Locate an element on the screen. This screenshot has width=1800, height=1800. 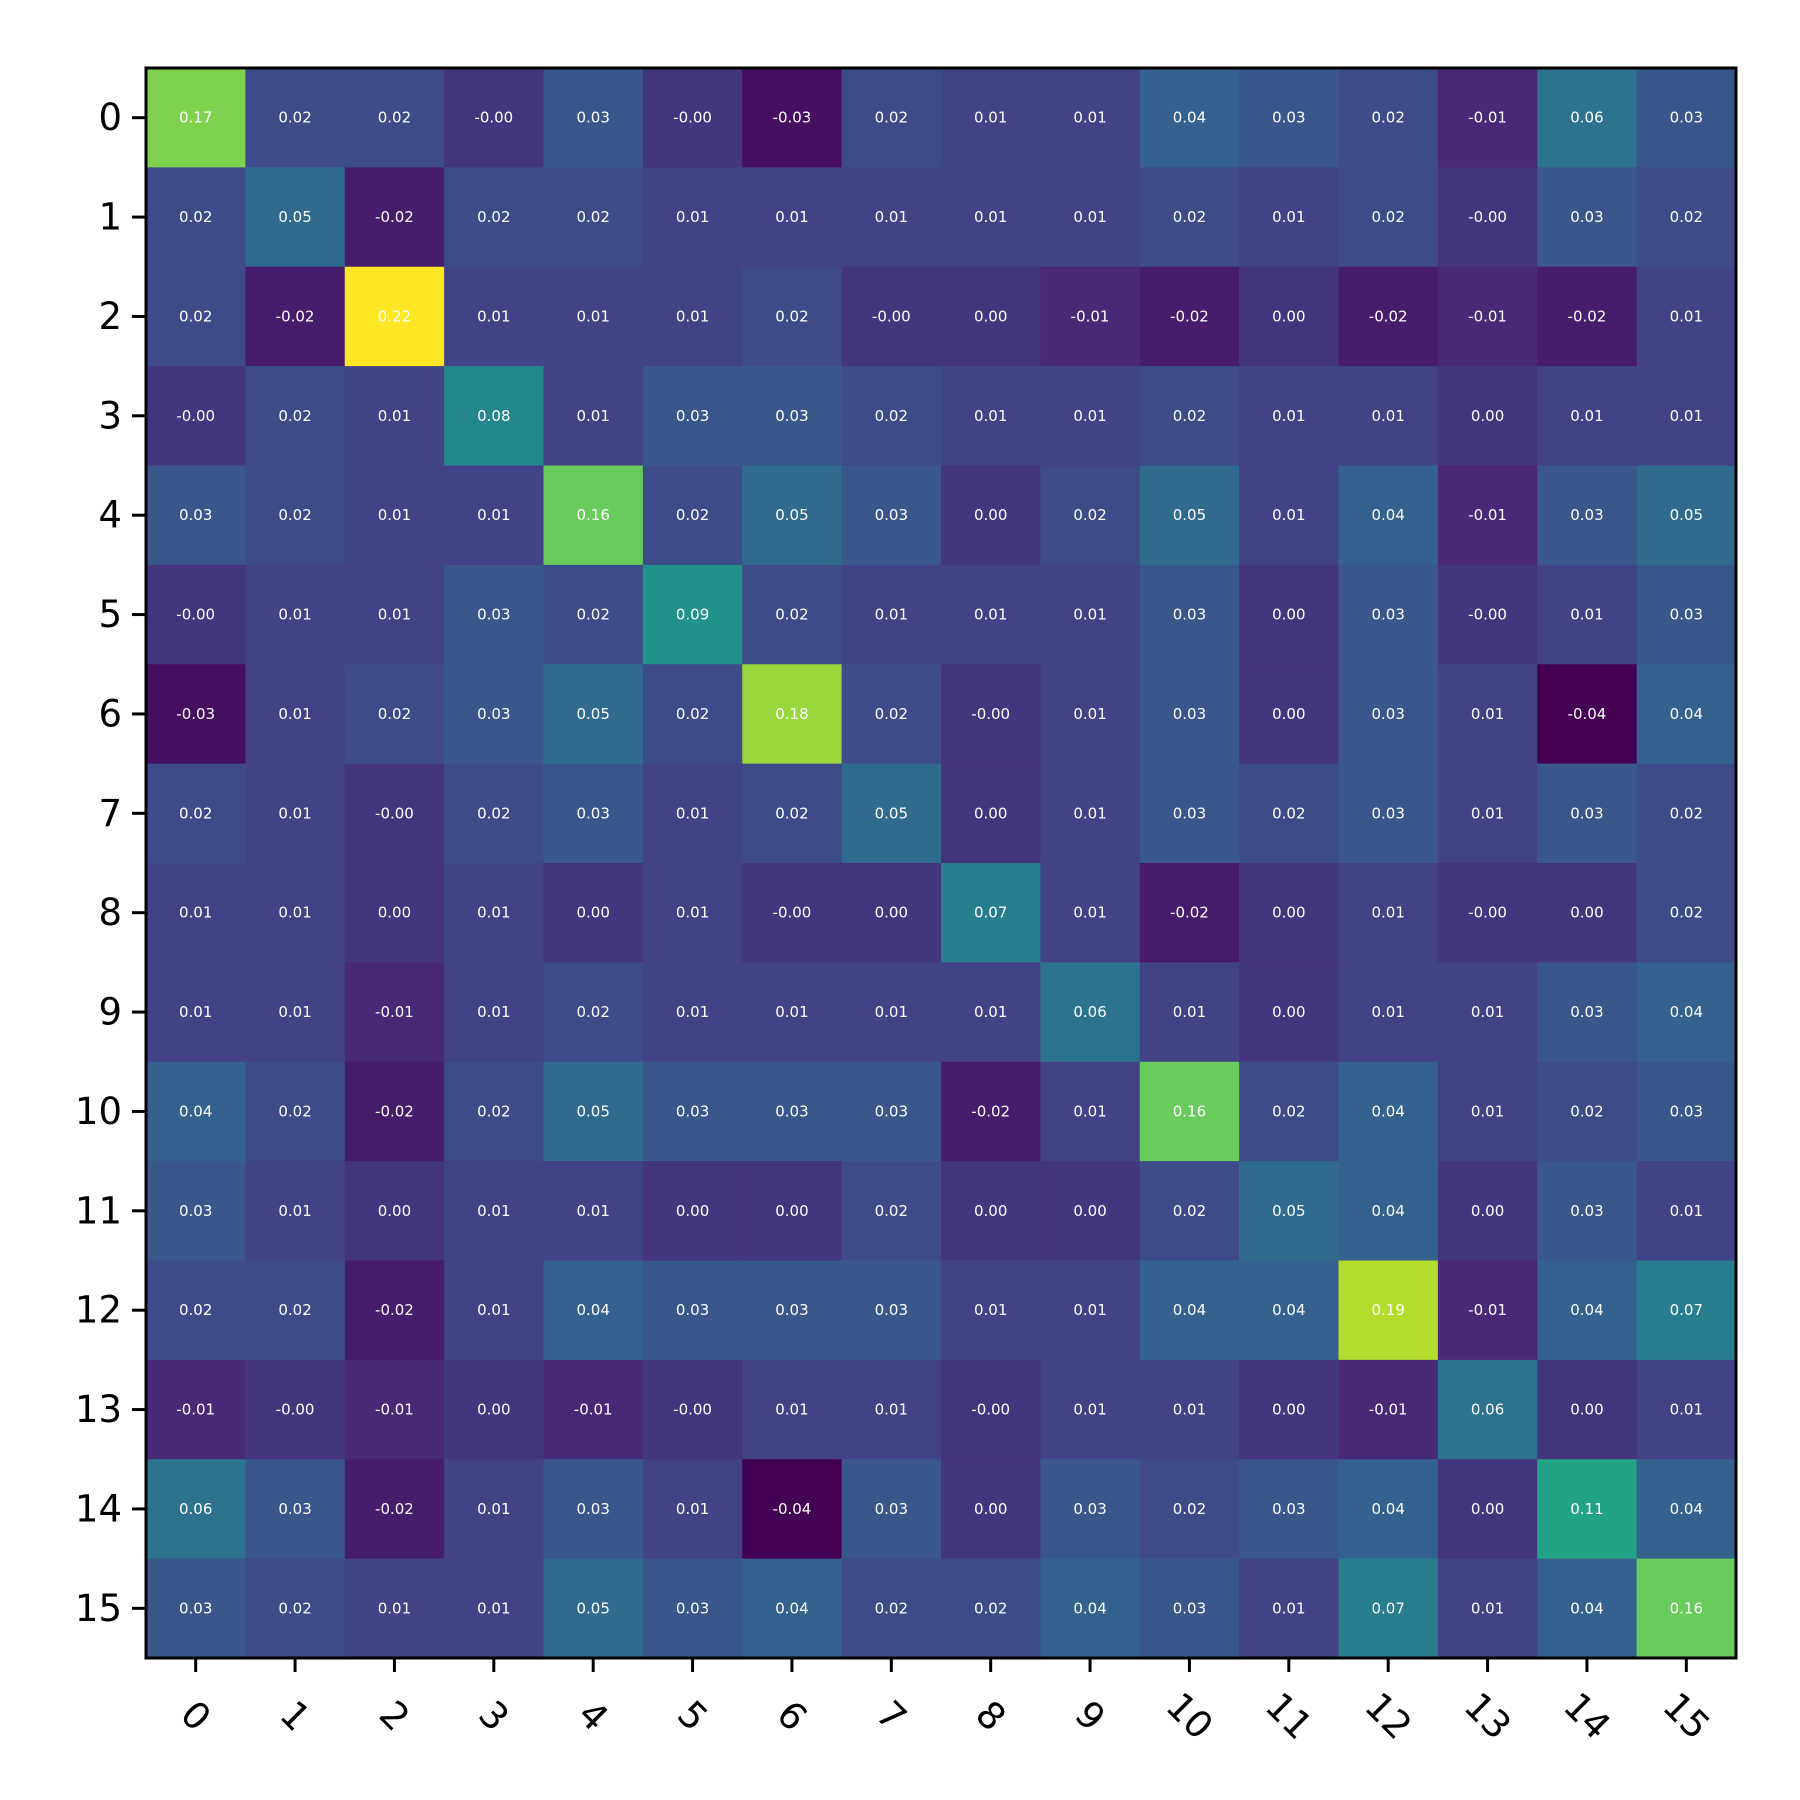
cell-value-r10-c8: -0.02 is located at coordinates (990, 1111).